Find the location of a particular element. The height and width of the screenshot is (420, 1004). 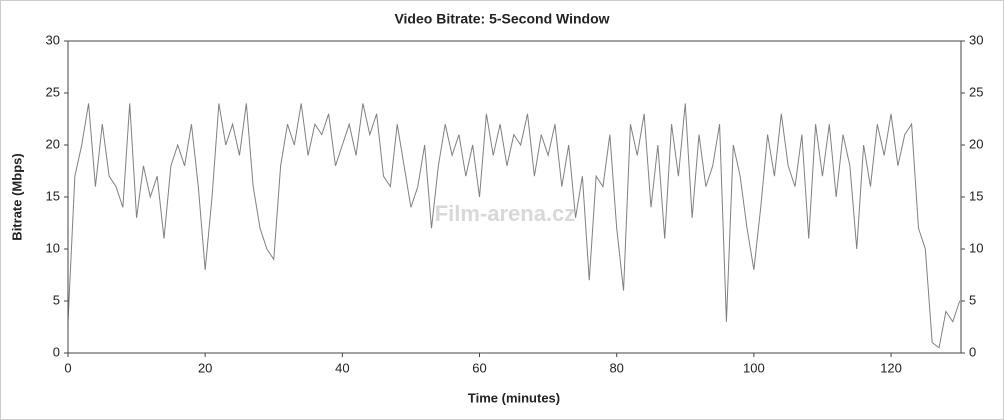

y2-tick-label: 0 is located at coordinates (972, 351).